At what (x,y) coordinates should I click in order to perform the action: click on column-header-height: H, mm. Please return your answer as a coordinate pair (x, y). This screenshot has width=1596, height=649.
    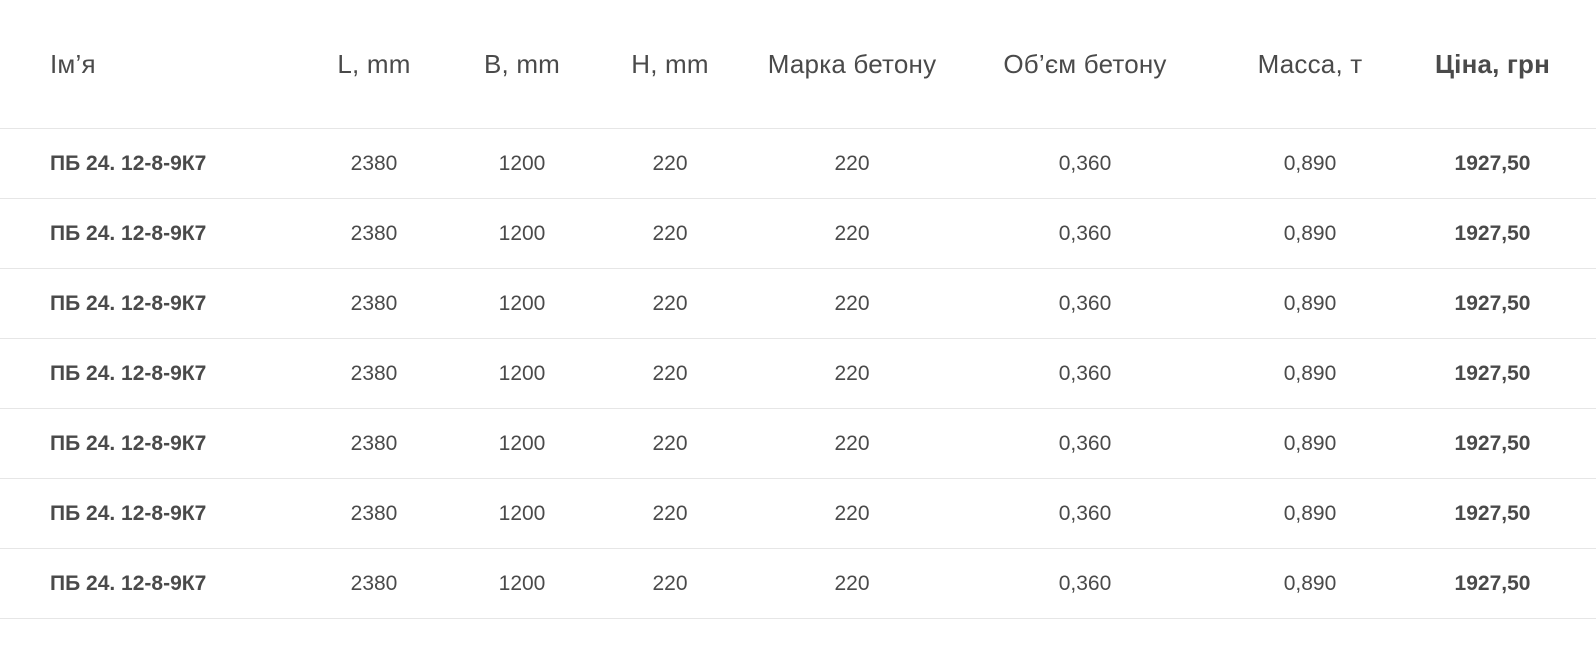
    Looking at the image, I should click on (670, 63).